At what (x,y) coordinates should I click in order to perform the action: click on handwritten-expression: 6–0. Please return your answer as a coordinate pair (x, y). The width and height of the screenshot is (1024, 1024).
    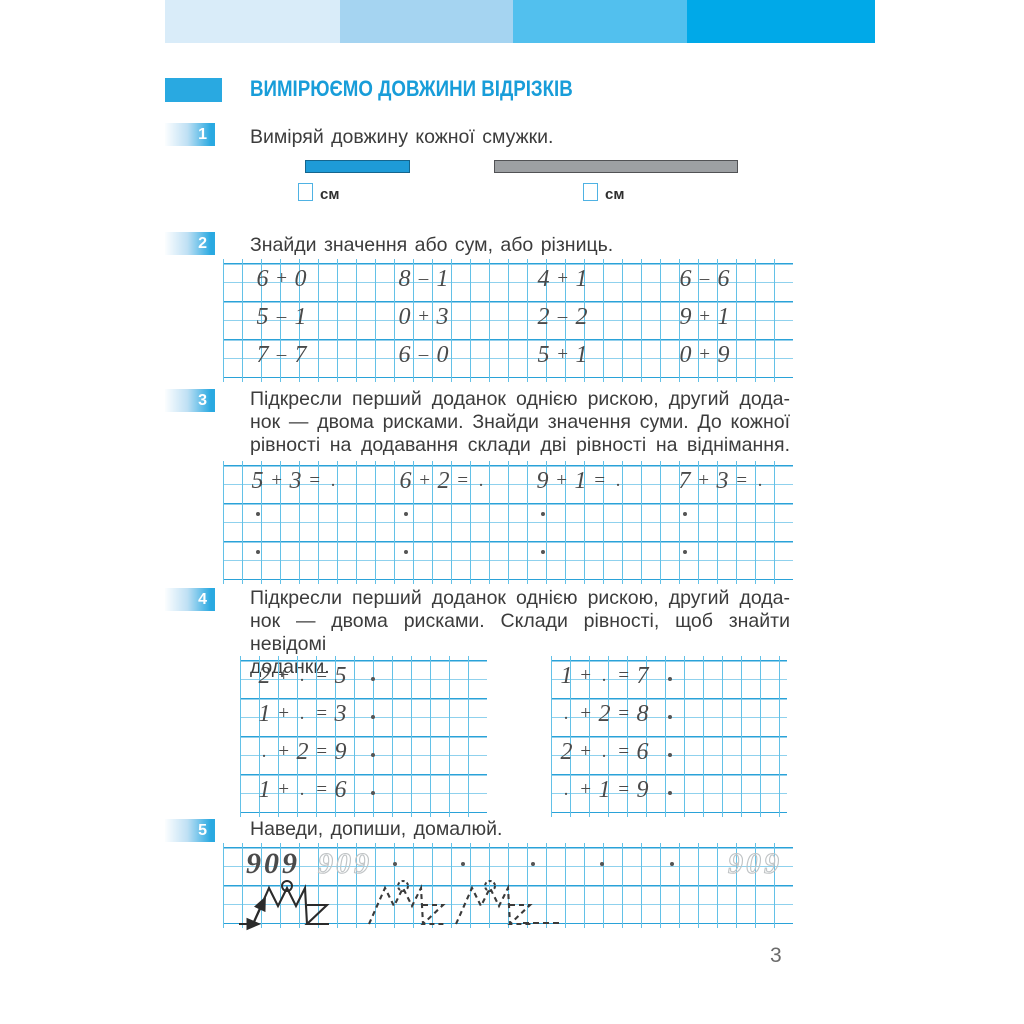
    Looking at the image, I should click on (423, 355).